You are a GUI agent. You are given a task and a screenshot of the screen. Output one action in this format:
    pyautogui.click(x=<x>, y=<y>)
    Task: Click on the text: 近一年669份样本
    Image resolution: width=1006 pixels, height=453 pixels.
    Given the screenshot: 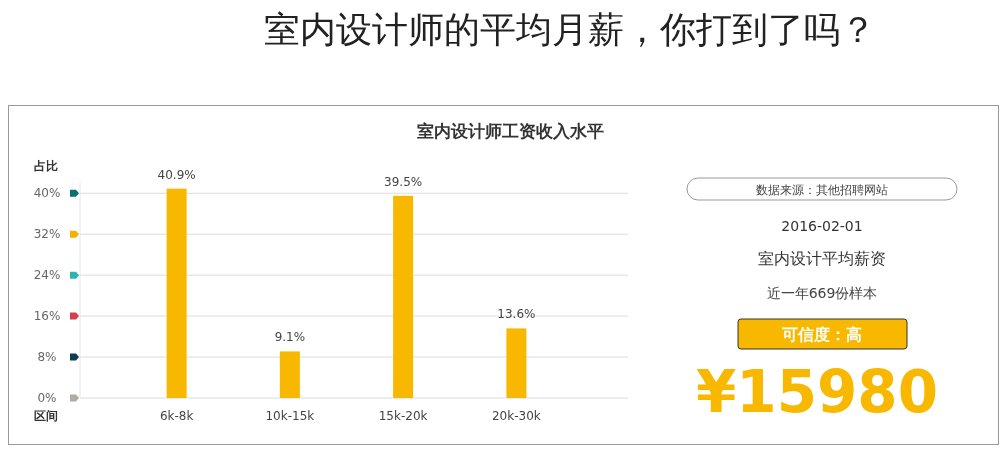 What is the action you would take?
    pyautogui.click(x=822, y=293)
    